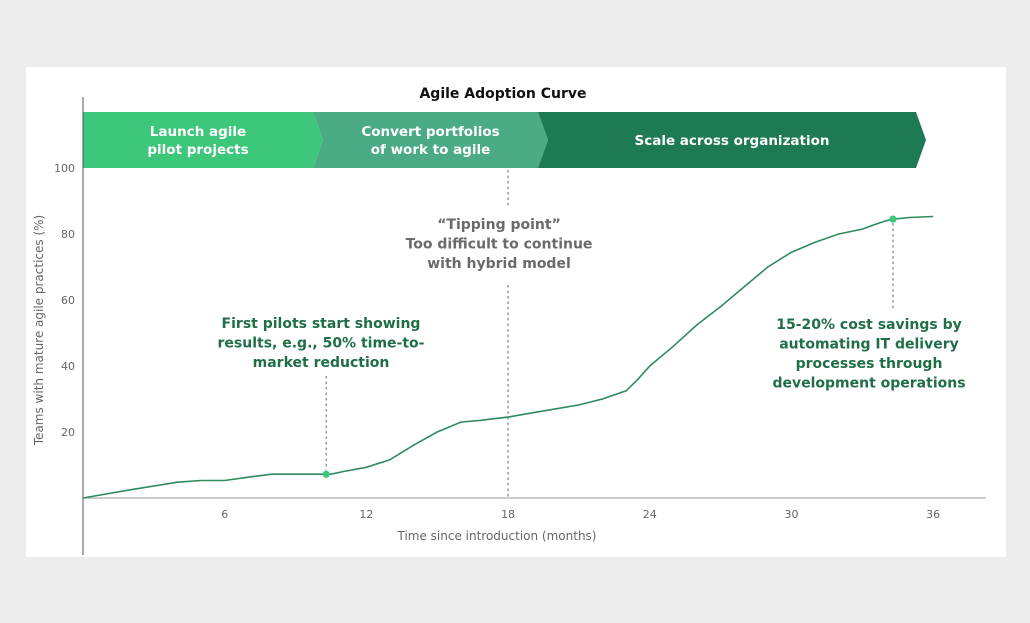 This screenshot has width=1030, height=623. What do you see at coordinates (39, 330) in the screenshot?
I see `y-axis-label: Teams with mature agile practices (%)` at bounding box center [39, 330].